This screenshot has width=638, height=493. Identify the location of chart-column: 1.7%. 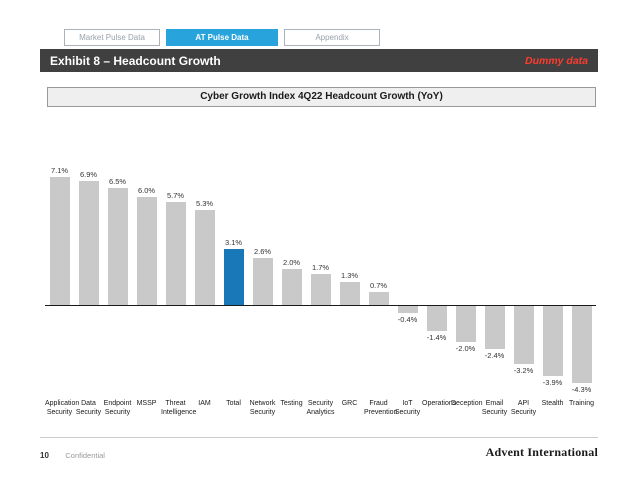
(320, 281).